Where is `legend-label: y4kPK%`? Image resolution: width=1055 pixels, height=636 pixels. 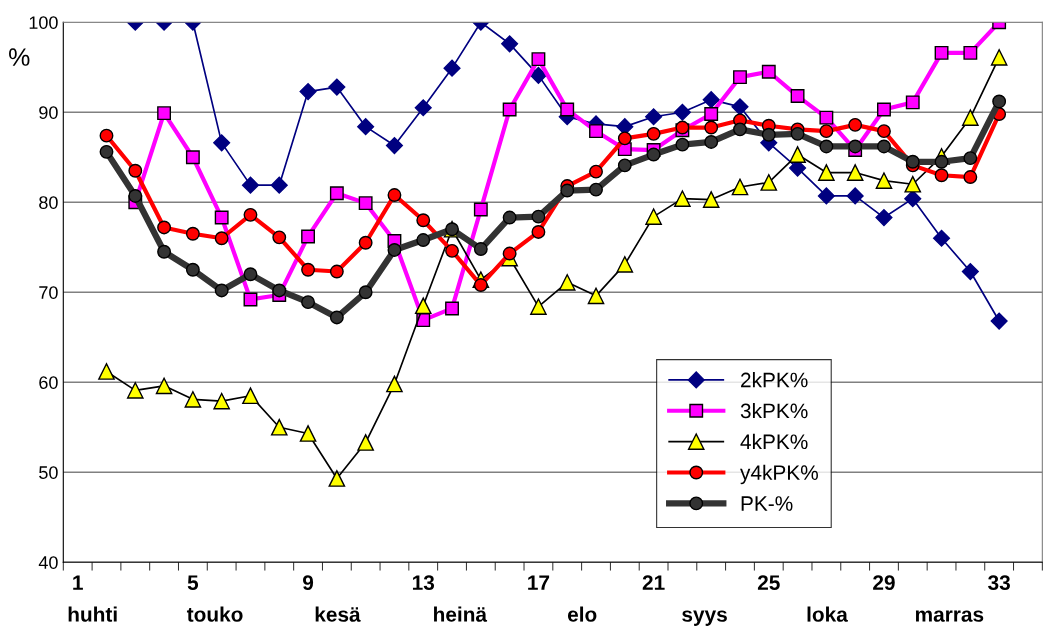
legend-label: y4kPK% is located at coordinates (779, 474).